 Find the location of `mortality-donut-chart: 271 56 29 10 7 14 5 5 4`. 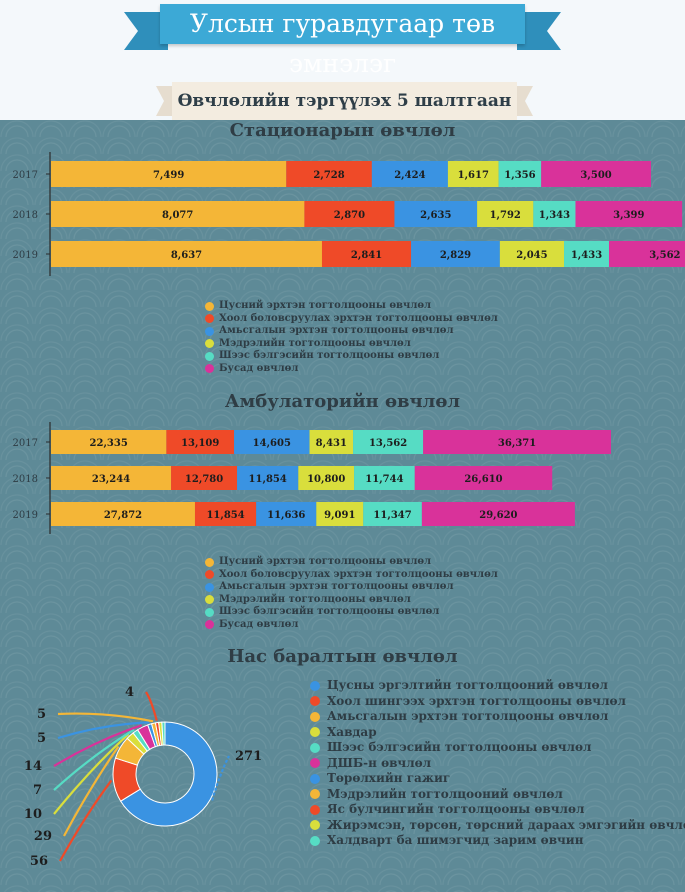

mortality-donut-chart: 271 56 29 10 7 14 5 5 4 is located at coordinates (143, 777).